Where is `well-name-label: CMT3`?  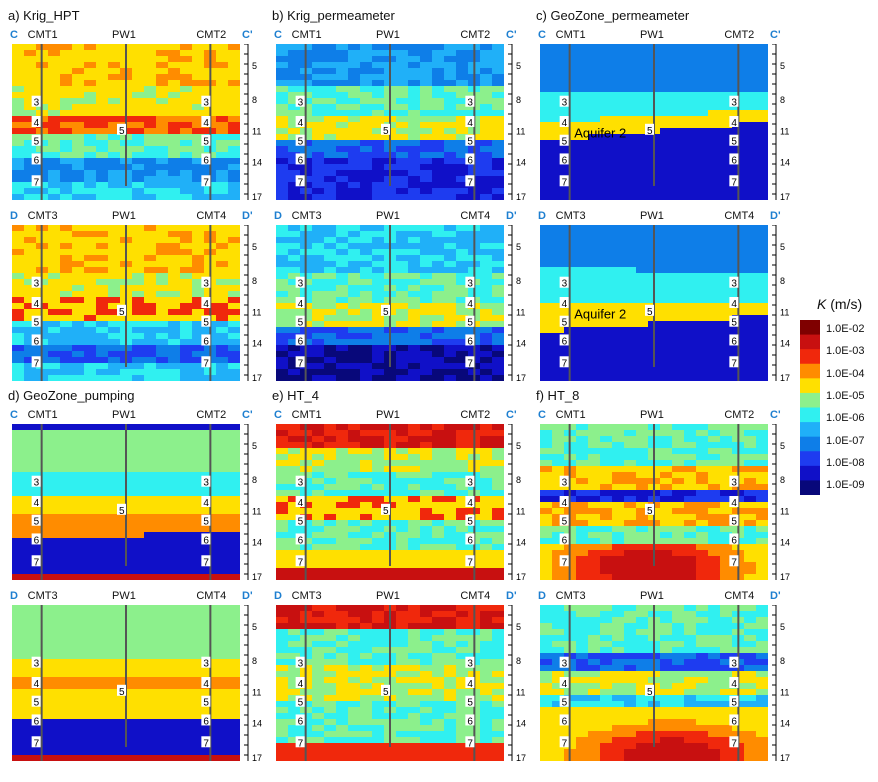 well-name-label: CMT3 is located at coordinates (306, 216).